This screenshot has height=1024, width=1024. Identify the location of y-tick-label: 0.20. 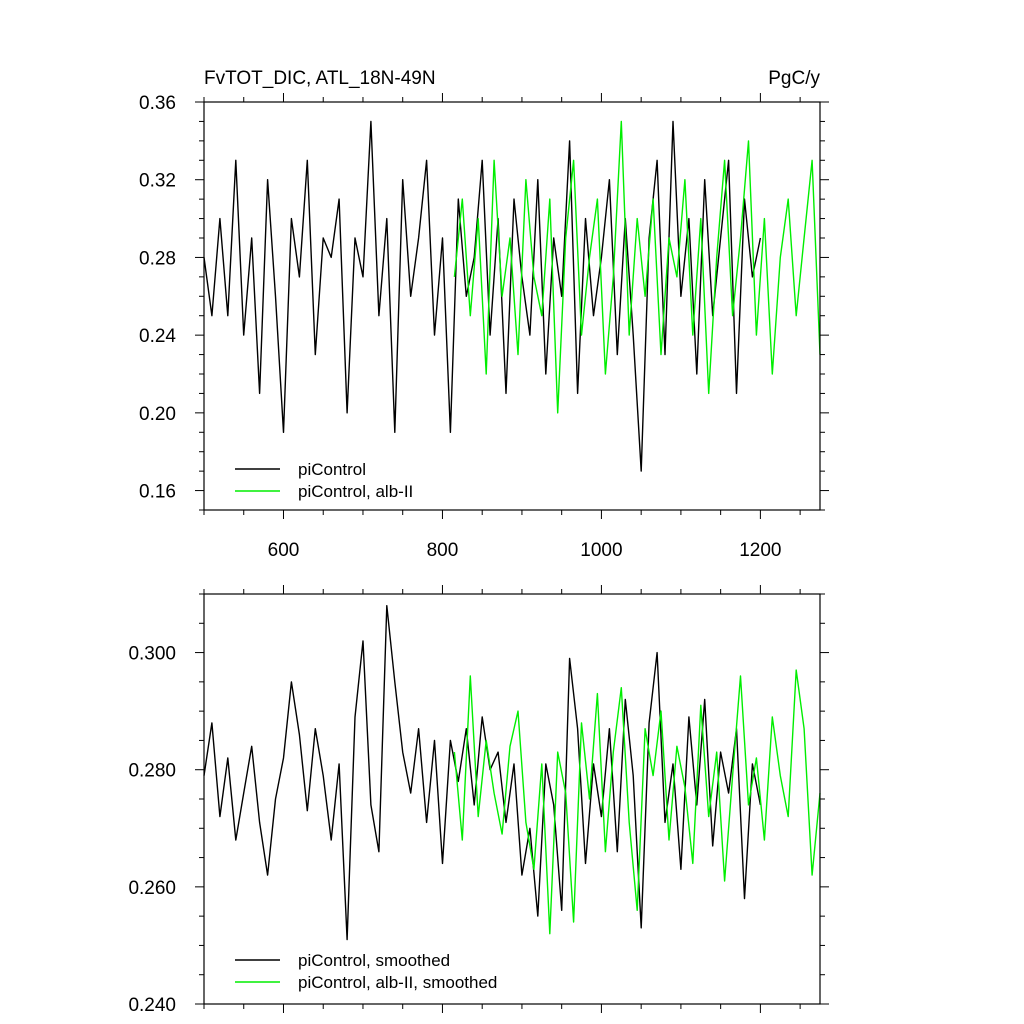
(157, 414).